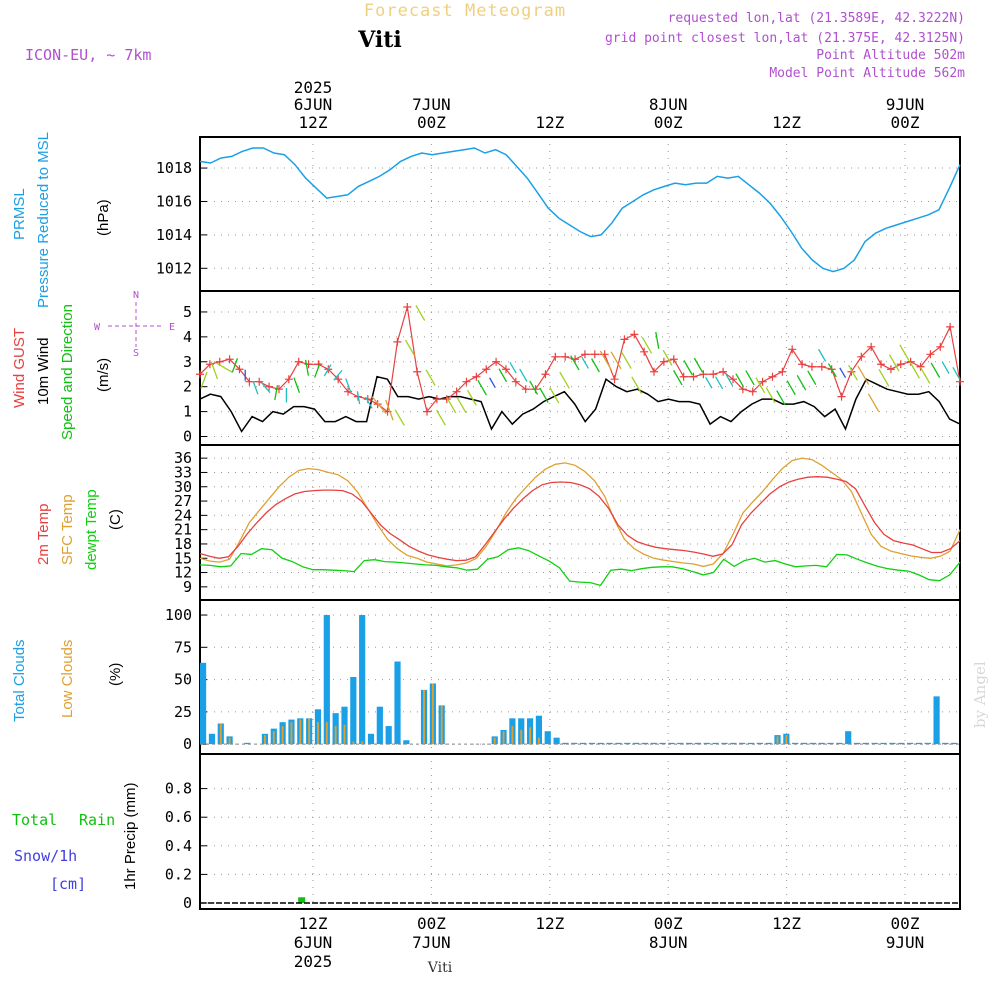  I want to click on y-tick-label: 33, so click(183, 472).